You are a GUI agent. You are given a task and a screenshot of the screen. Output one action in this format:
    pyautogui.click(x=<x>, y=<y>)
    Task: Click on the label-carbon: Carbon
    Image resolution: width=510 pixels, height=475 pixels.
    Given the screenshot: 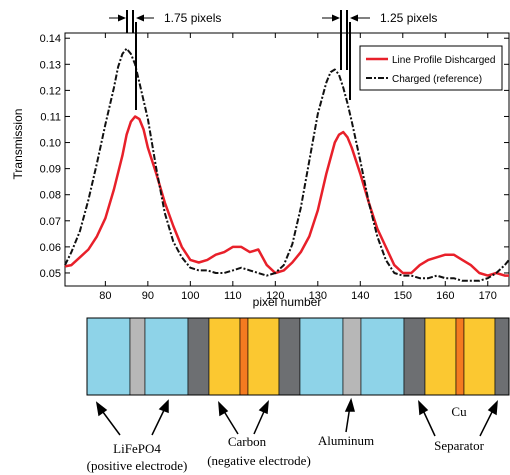 What is the action you would take?
    pyautogui.click(x=247, y=441)
    